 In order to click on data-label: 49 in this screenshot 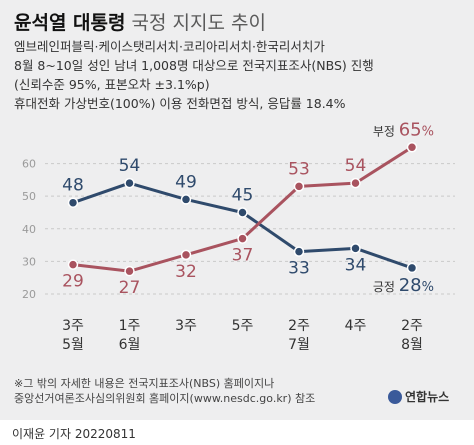, I will do `click(186, 182)`.